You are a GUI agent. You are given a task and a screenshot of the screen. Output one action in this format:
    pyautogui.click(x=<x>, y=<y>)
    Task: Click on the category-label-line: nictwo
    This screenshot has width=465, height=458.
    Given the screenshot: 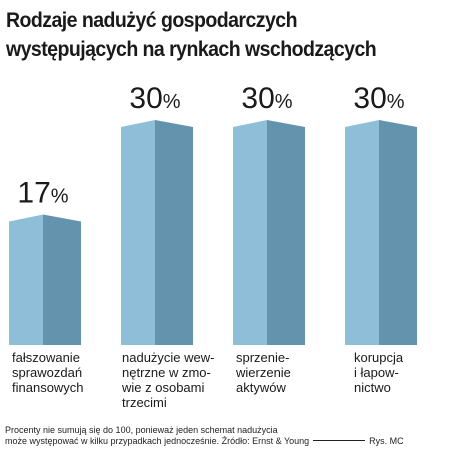 What is the action you would take?
    pyautogui.click(x=372, y=387)
    